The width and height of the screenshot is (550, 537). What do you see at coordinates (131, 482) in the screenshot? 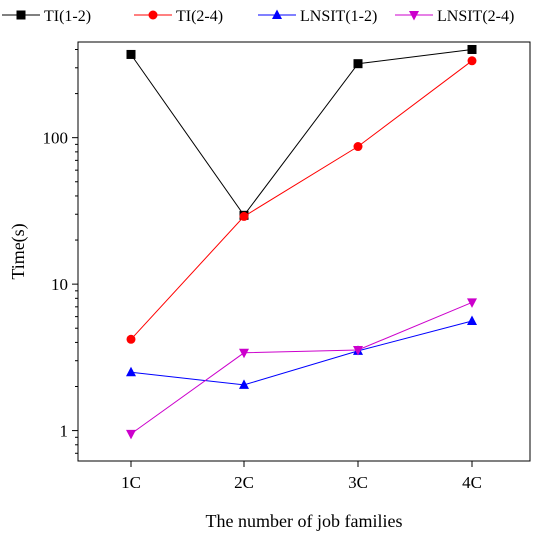
I see `x-tick-label: 1C` at bounding box center [131, 482].